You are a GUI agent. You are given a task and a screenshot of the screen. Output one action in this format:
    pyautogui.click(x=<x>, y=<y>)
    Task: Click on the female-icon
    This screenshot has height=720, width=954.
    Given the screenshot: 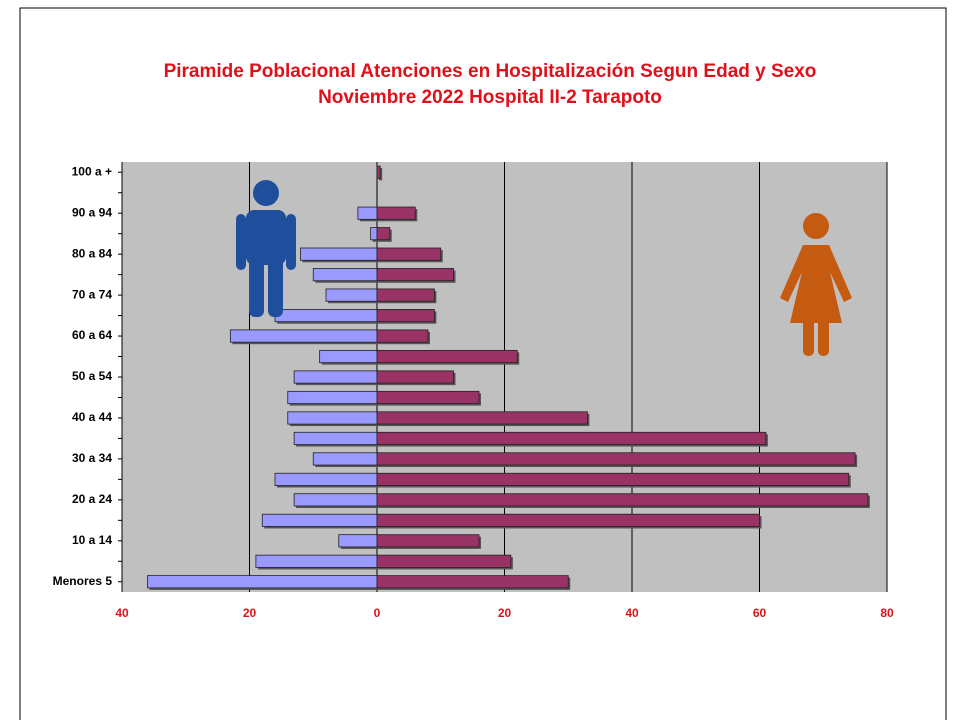 What is the action you would take?
    pyautogui.click(x=816, y=284)
    